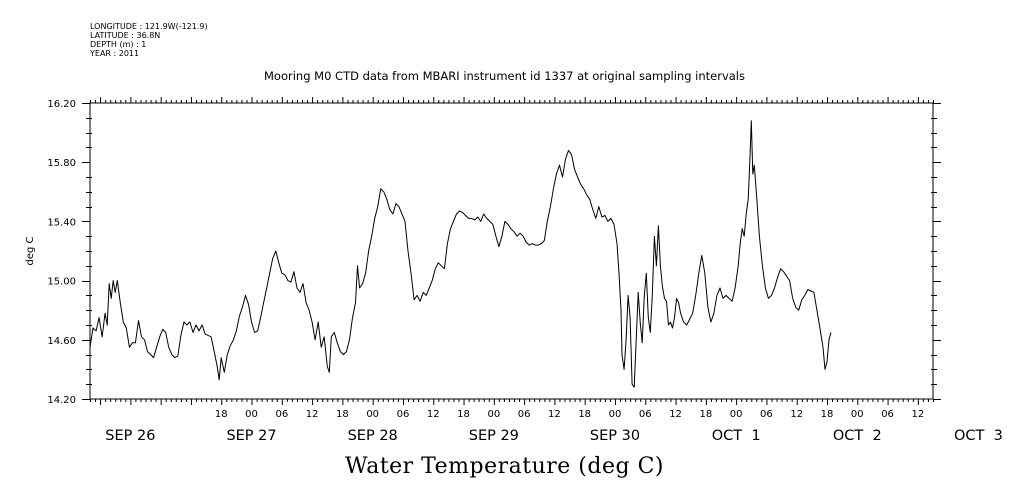 This screenshot has width=1009, height=504. What do you see at coordinates (857, 436) in the screenshot?
I see `x-day-label: OCT 2` at bounding box center [857, 436].